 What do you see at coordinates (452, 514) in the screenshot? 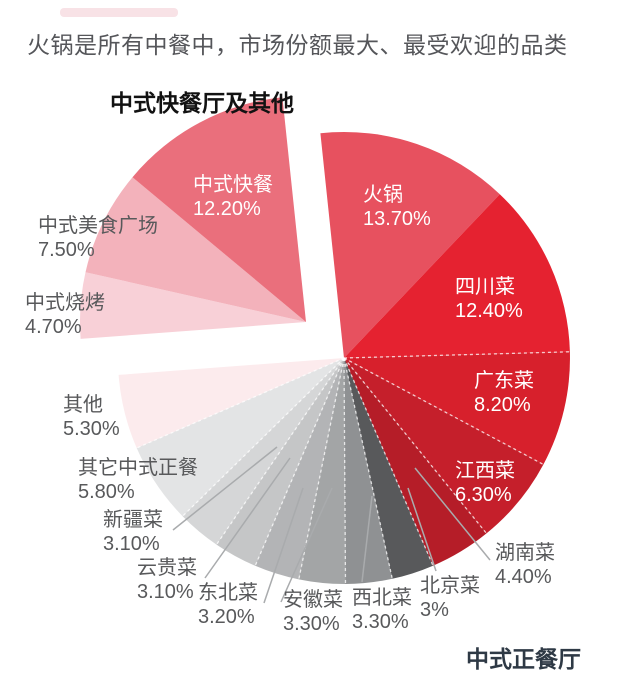
I see `leader-line-湖南菜` at bounding box center [452, 514].